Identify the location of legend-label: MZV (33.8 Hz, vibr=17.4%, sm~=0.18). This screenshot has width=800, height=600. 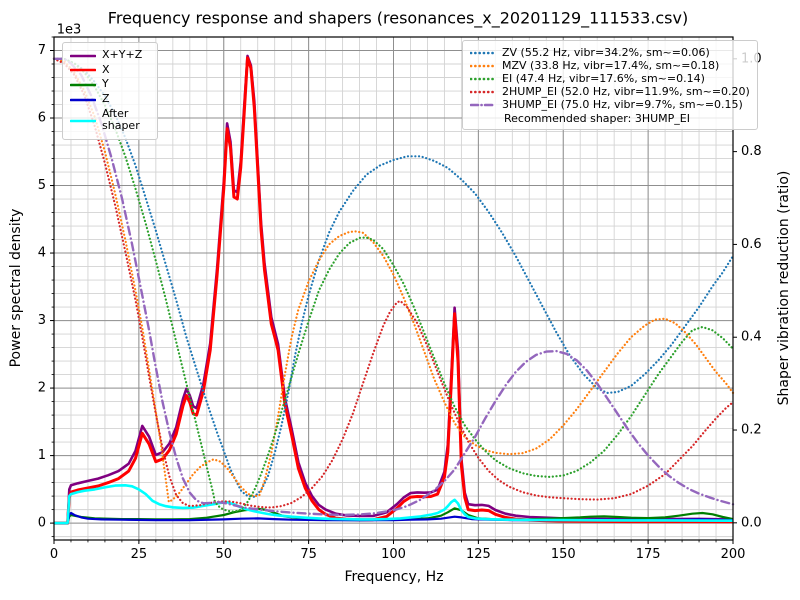
(611, 65).